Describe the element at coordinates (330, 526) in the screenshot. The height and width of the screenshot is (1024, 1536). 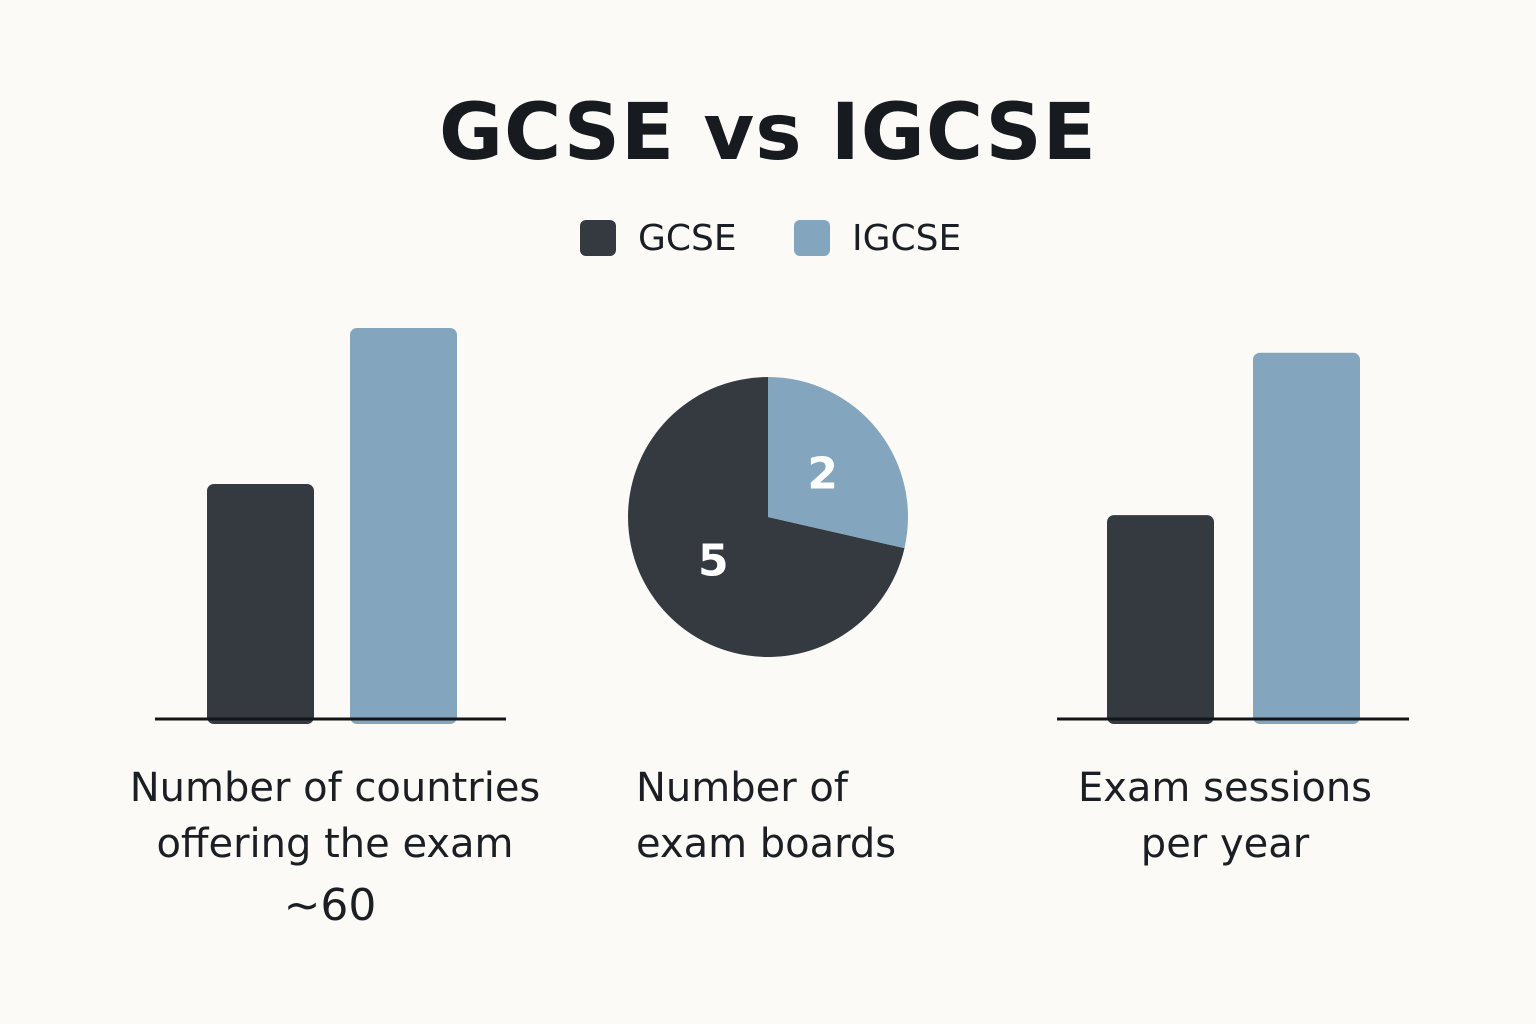
I see `bar-chart-countries` at that location.